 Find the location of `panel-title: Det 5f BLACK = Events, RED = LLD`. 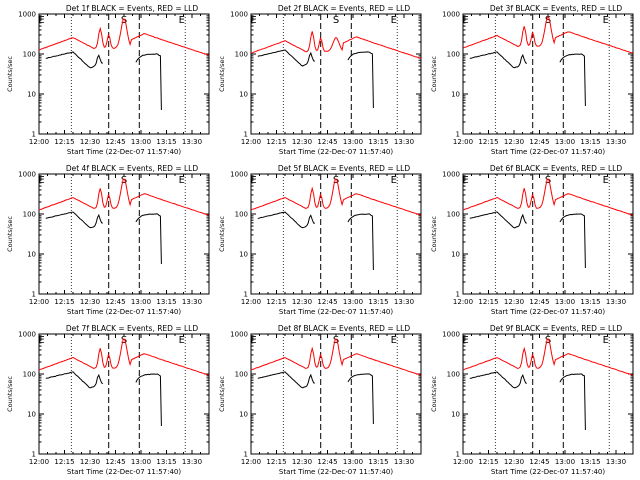

panel-title: Det 5f BLACK = Events, RED = LLD is located at coordinates (344, 168).